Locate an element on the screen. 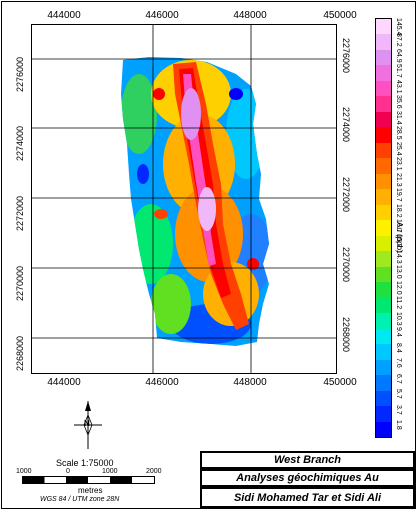  x-tick-bottom-4: 450000 is located at coordinates (340, 382).